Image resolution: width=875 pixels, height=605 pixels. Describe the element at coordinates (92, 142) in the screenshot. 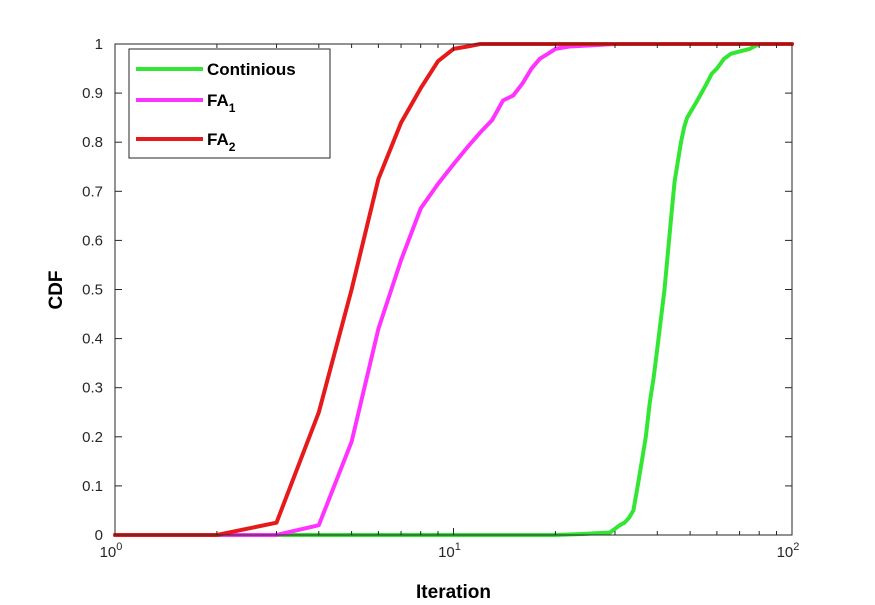

I see `y-tick-label: 0.8` at that location.